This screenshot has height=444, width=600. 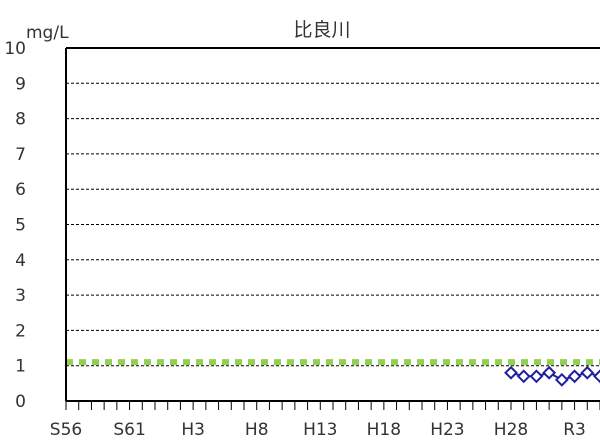 I want to click on data-series, so click(x=552, y=376).